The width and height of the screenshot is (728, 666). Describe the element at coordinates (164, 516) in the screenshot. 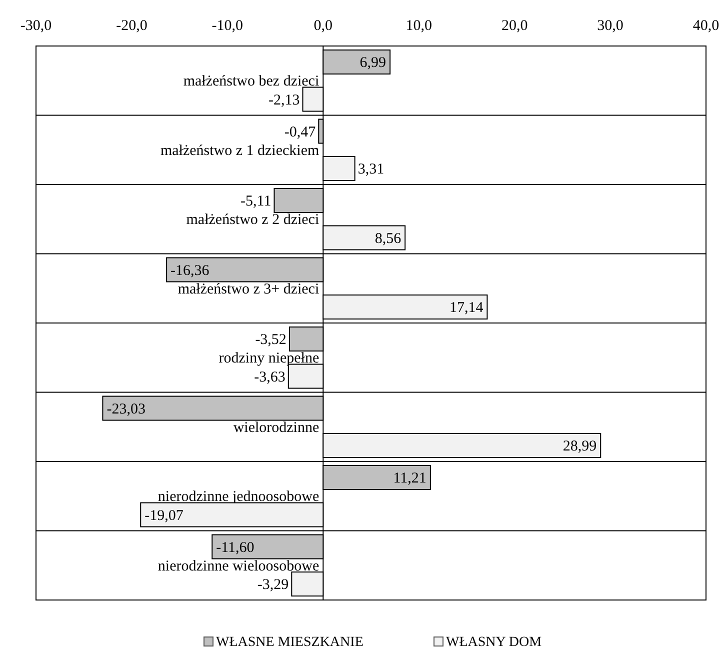

I see `data-label: -19,07` at that location.